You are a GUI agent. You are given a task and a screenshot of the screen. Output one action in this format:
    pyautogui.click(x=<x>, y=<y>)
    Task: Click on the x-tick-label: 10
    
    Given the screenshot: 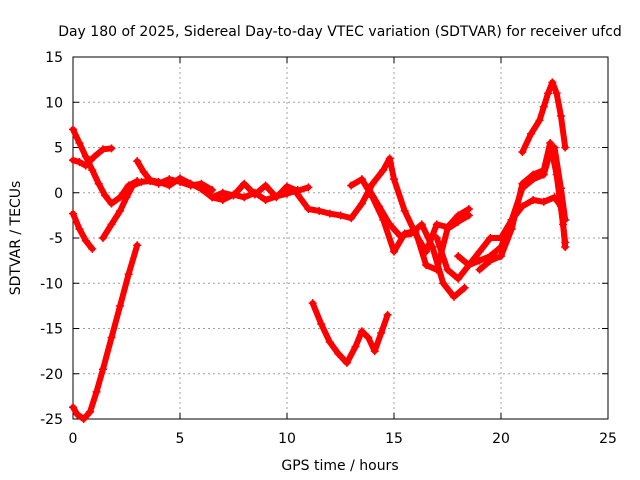 What is the action you would take?
    pyautogui.click(x=287, y=439)
    